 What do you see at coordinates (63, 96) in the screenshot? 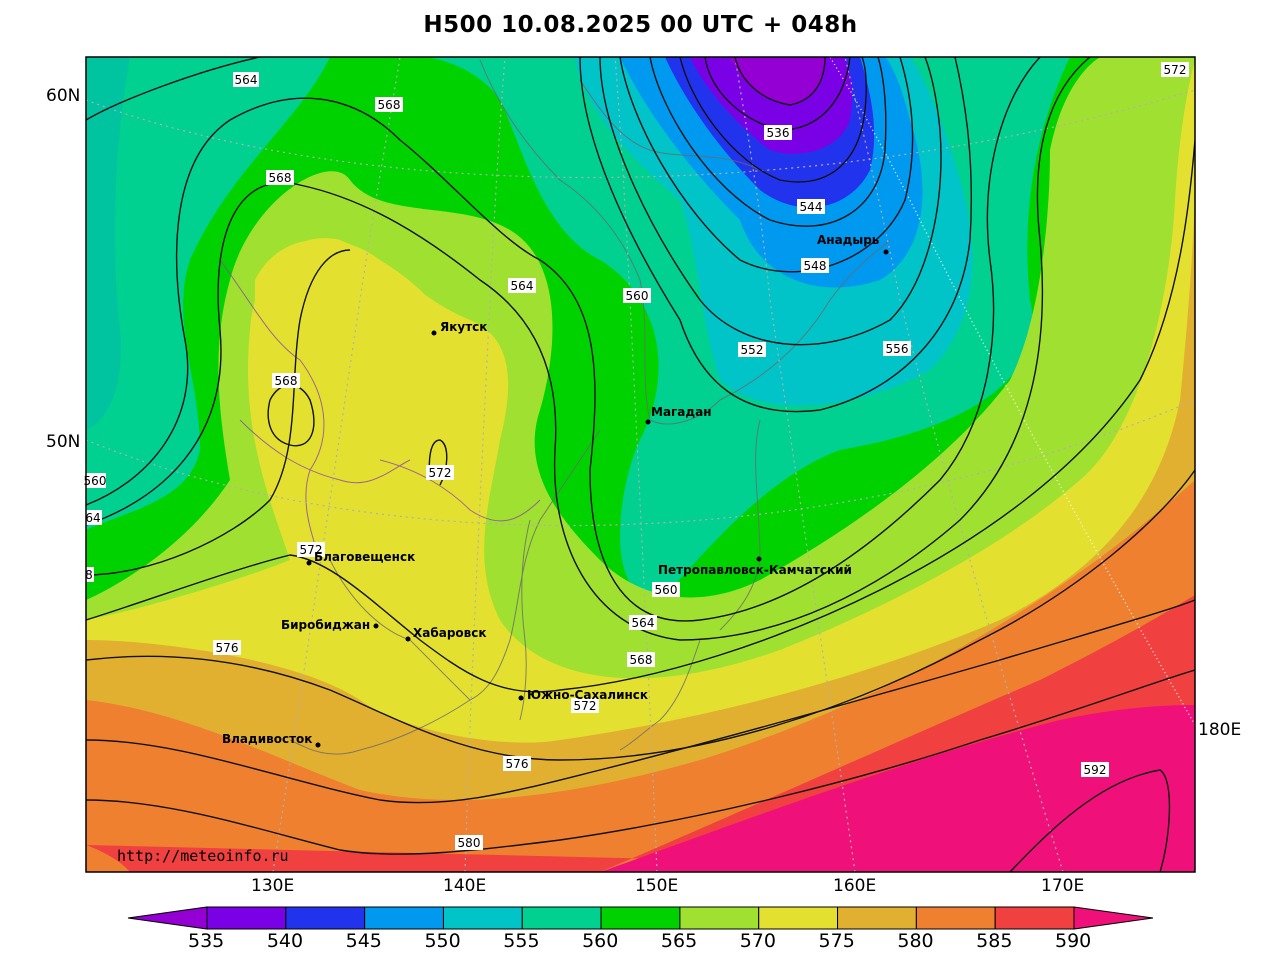
I see `lat-label-60n: 60N` at bounding box center [63, 96].